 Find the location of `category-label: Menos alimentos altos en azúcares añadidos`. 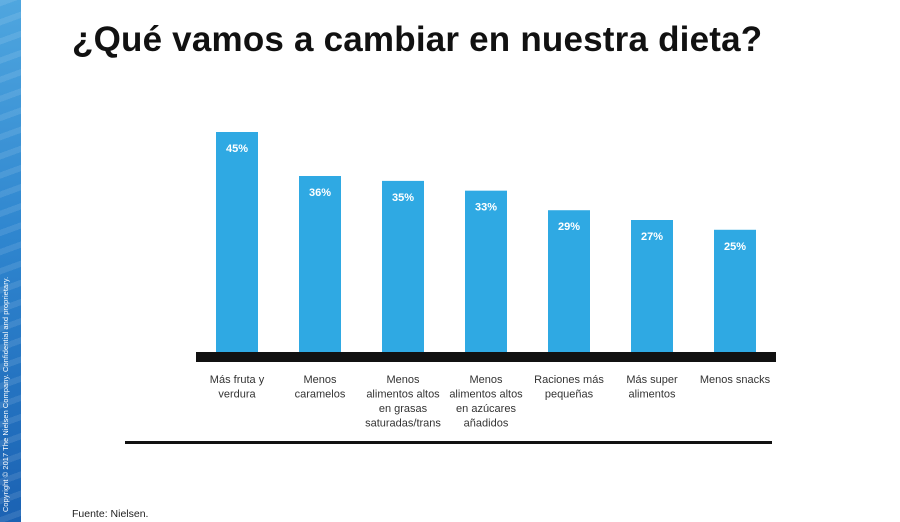

category-label: Menos alimentos altos en azúcares añadidos is located at coordinates (486, 402).